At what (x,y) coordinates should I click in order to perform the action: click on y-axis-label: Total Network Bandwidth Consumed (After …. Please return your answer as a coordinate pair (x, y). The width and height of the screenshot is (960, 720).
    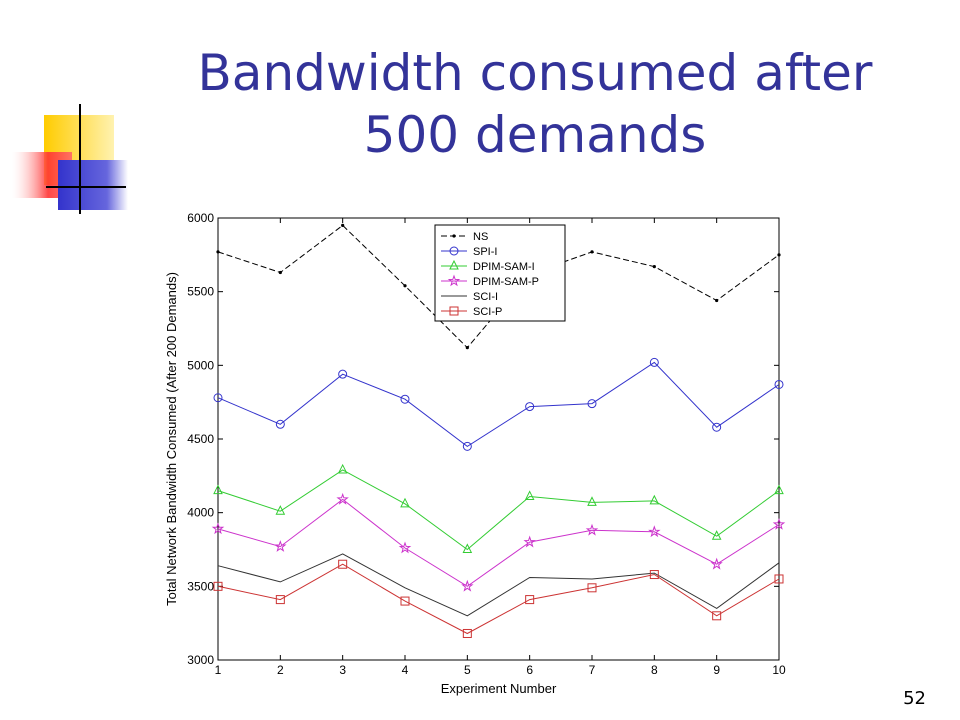
    Looking at the image, I should click on (171, 439).